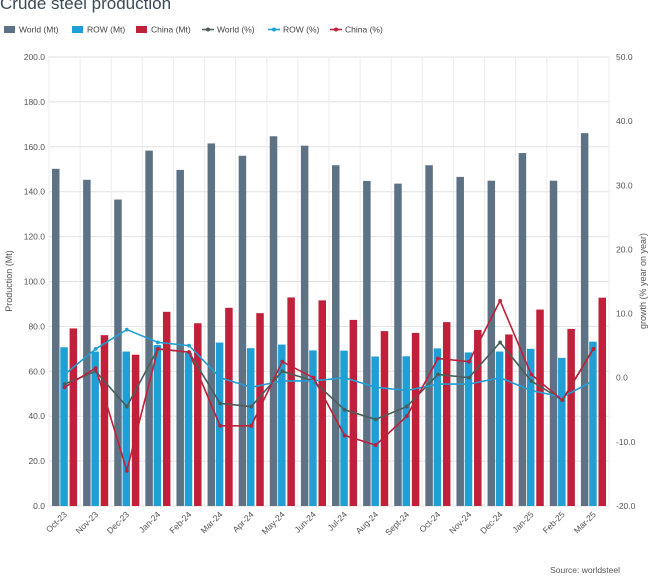 The image size is (652, 576). Describe the element at coordinates (585, 570) in the screenshot. I see `source-label: Source: worldsteel` at that location.